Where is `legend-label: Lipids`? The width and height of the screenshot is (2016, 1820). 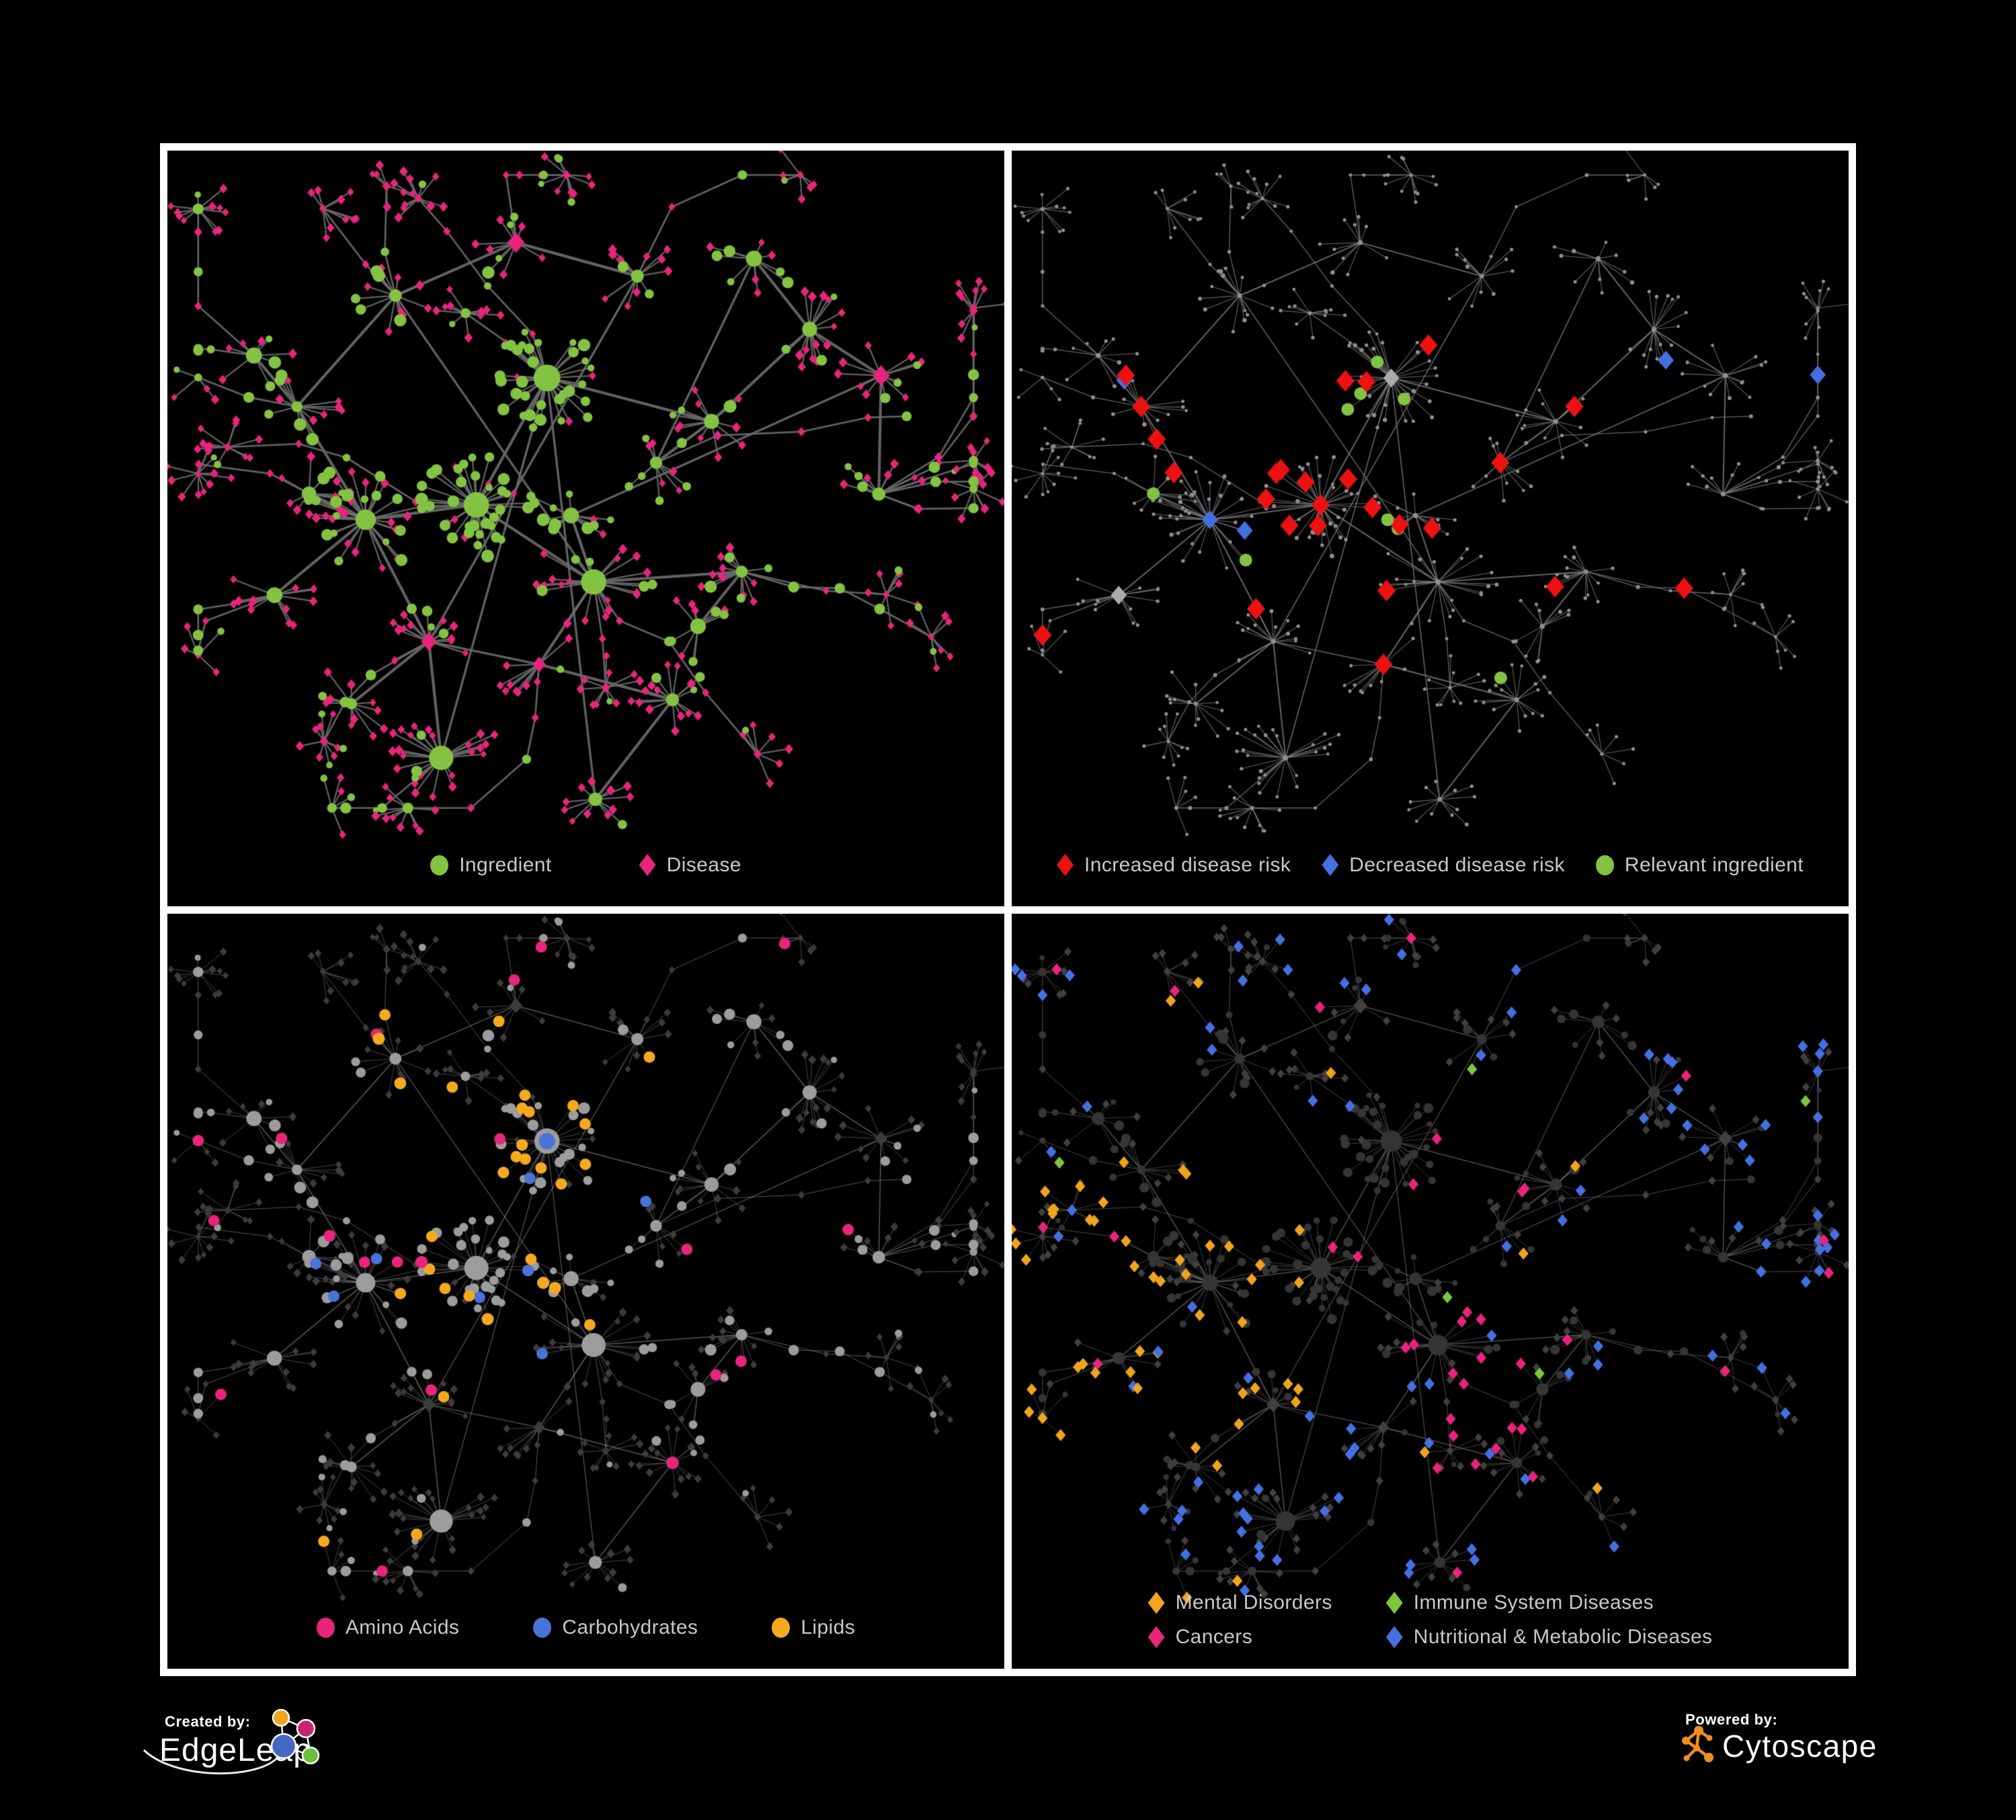
legend-label: Lipids is located at coordinates (828, 1627).